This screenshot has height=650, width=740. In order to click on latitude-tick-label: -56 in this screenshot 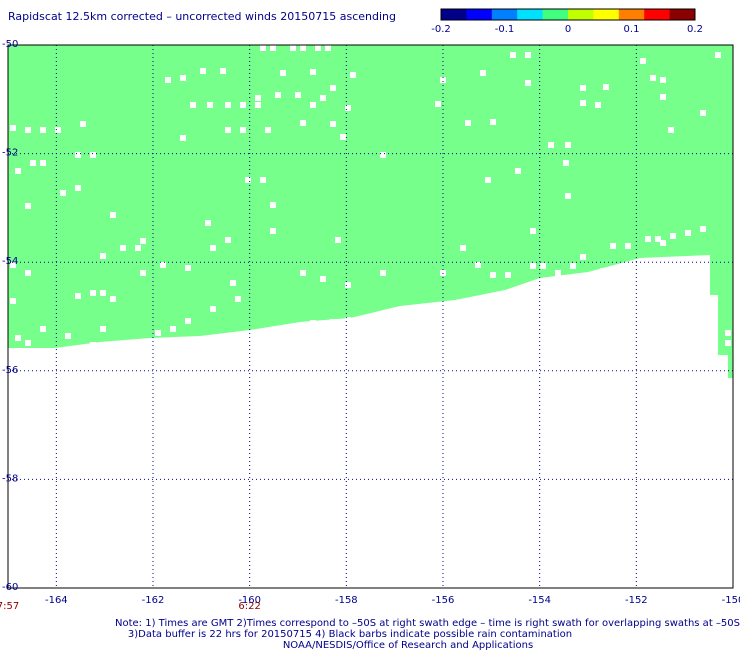, I will do `click(10, 370)`.